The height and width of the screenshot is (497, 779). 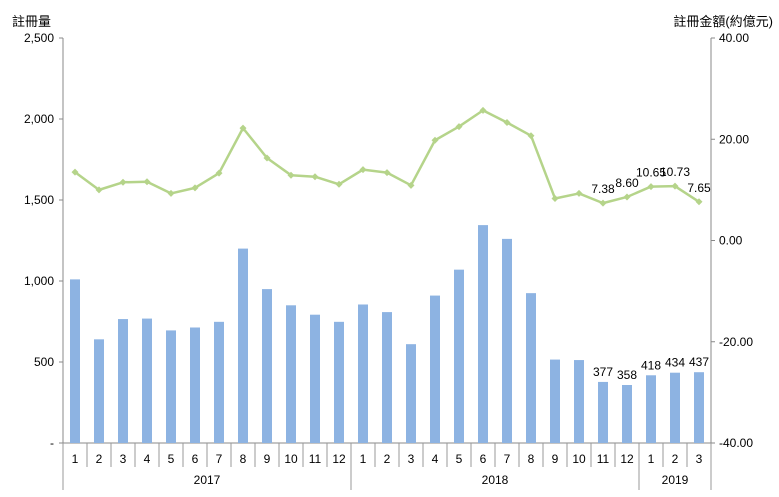 What do you see at coordinates (52, 443) in the screenshot?
I see `left-tick-label: -` at bounding box center [52, 443].